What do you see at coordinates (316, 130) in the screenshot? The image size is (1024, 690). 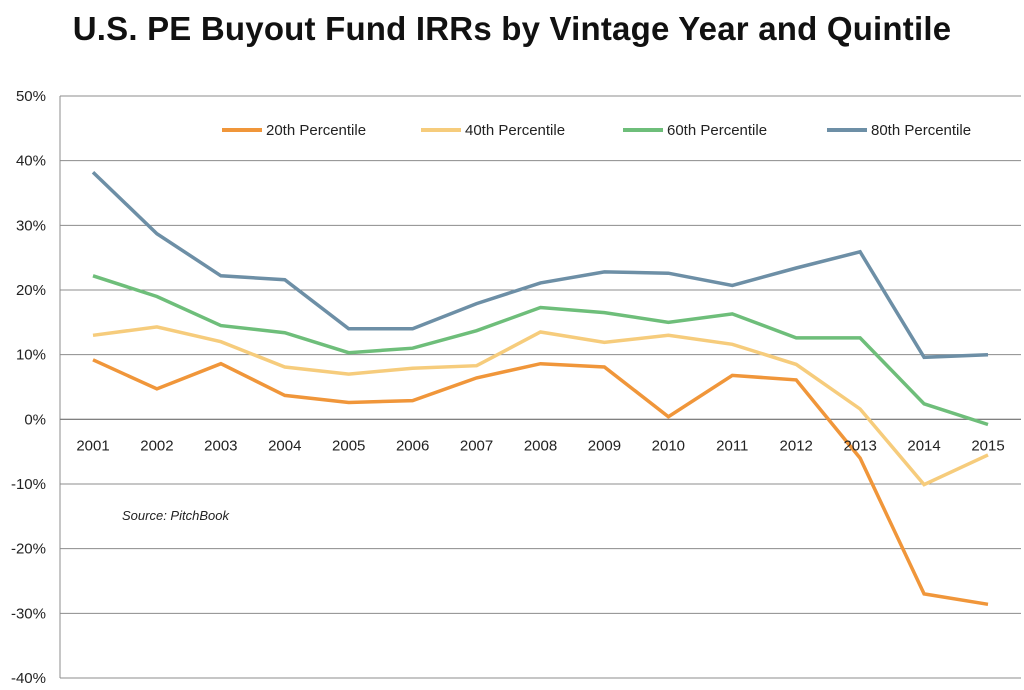 I see `legend-label: 20th Percentile` at bounding box center [316, 130].